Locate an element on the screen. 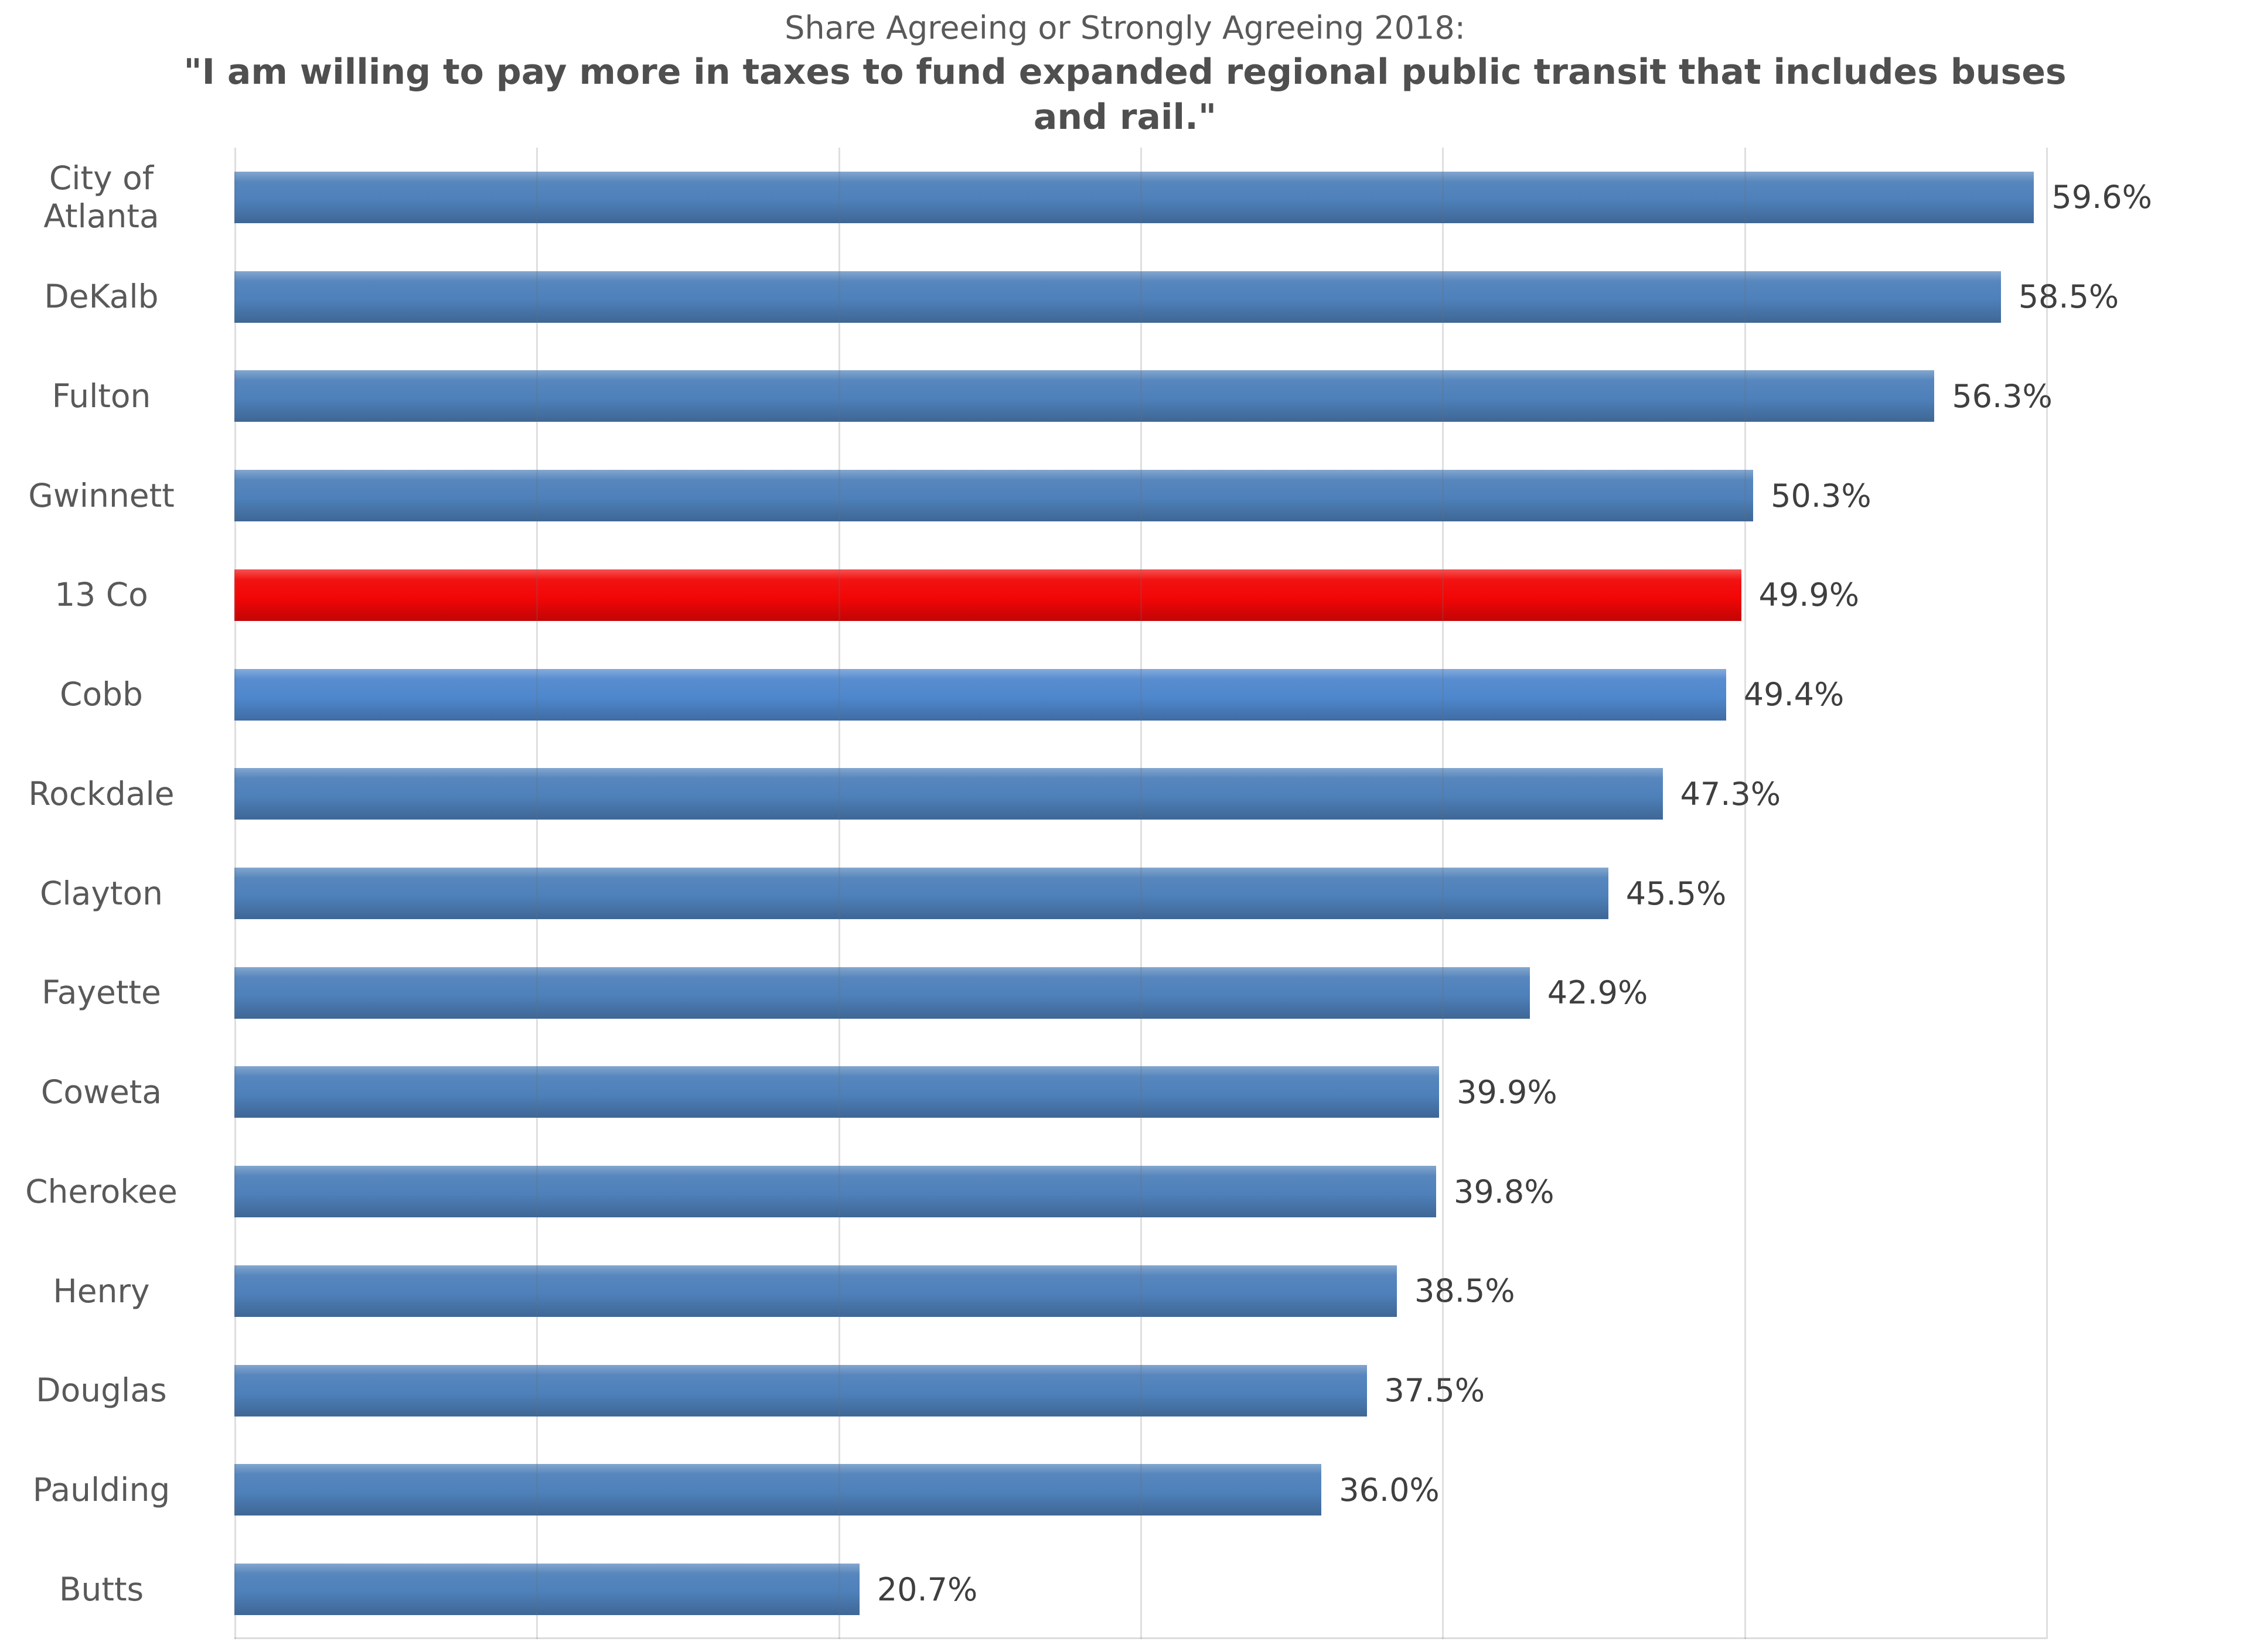 The width and height of the screenshot is (2250, 1652). value-label: 45.5% is located at coordinates (1676, 893).